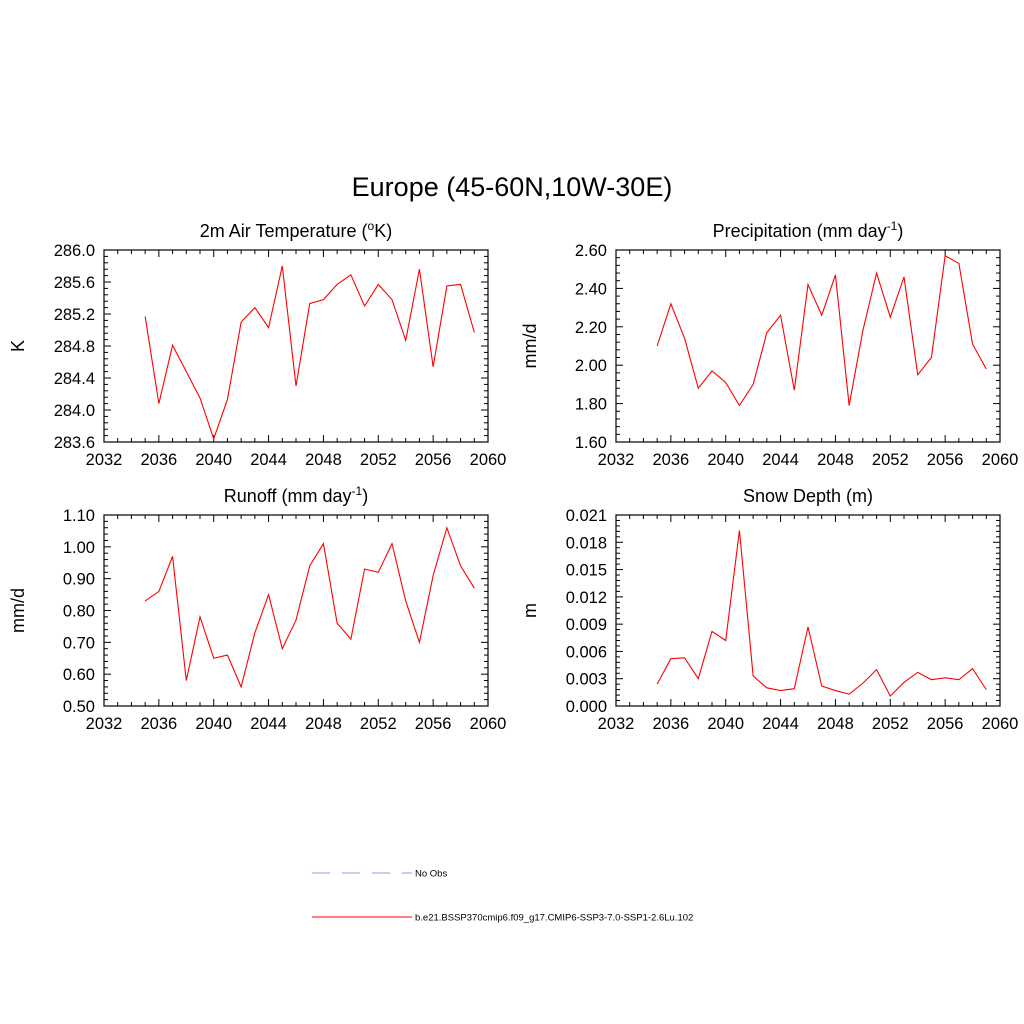 The width and height of the screenshot is (1024, 1024). I want to click on y-tick-label: 0.60, so click(79, 675).